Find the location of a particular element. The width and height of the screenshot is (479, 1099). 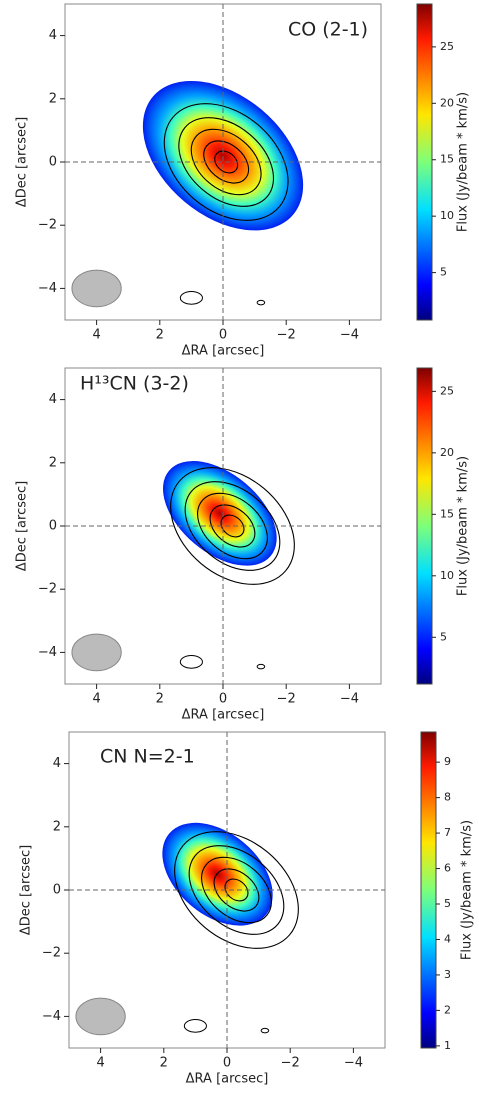

colorbar-tick-label: 7 is located at coordinates (447, 832).